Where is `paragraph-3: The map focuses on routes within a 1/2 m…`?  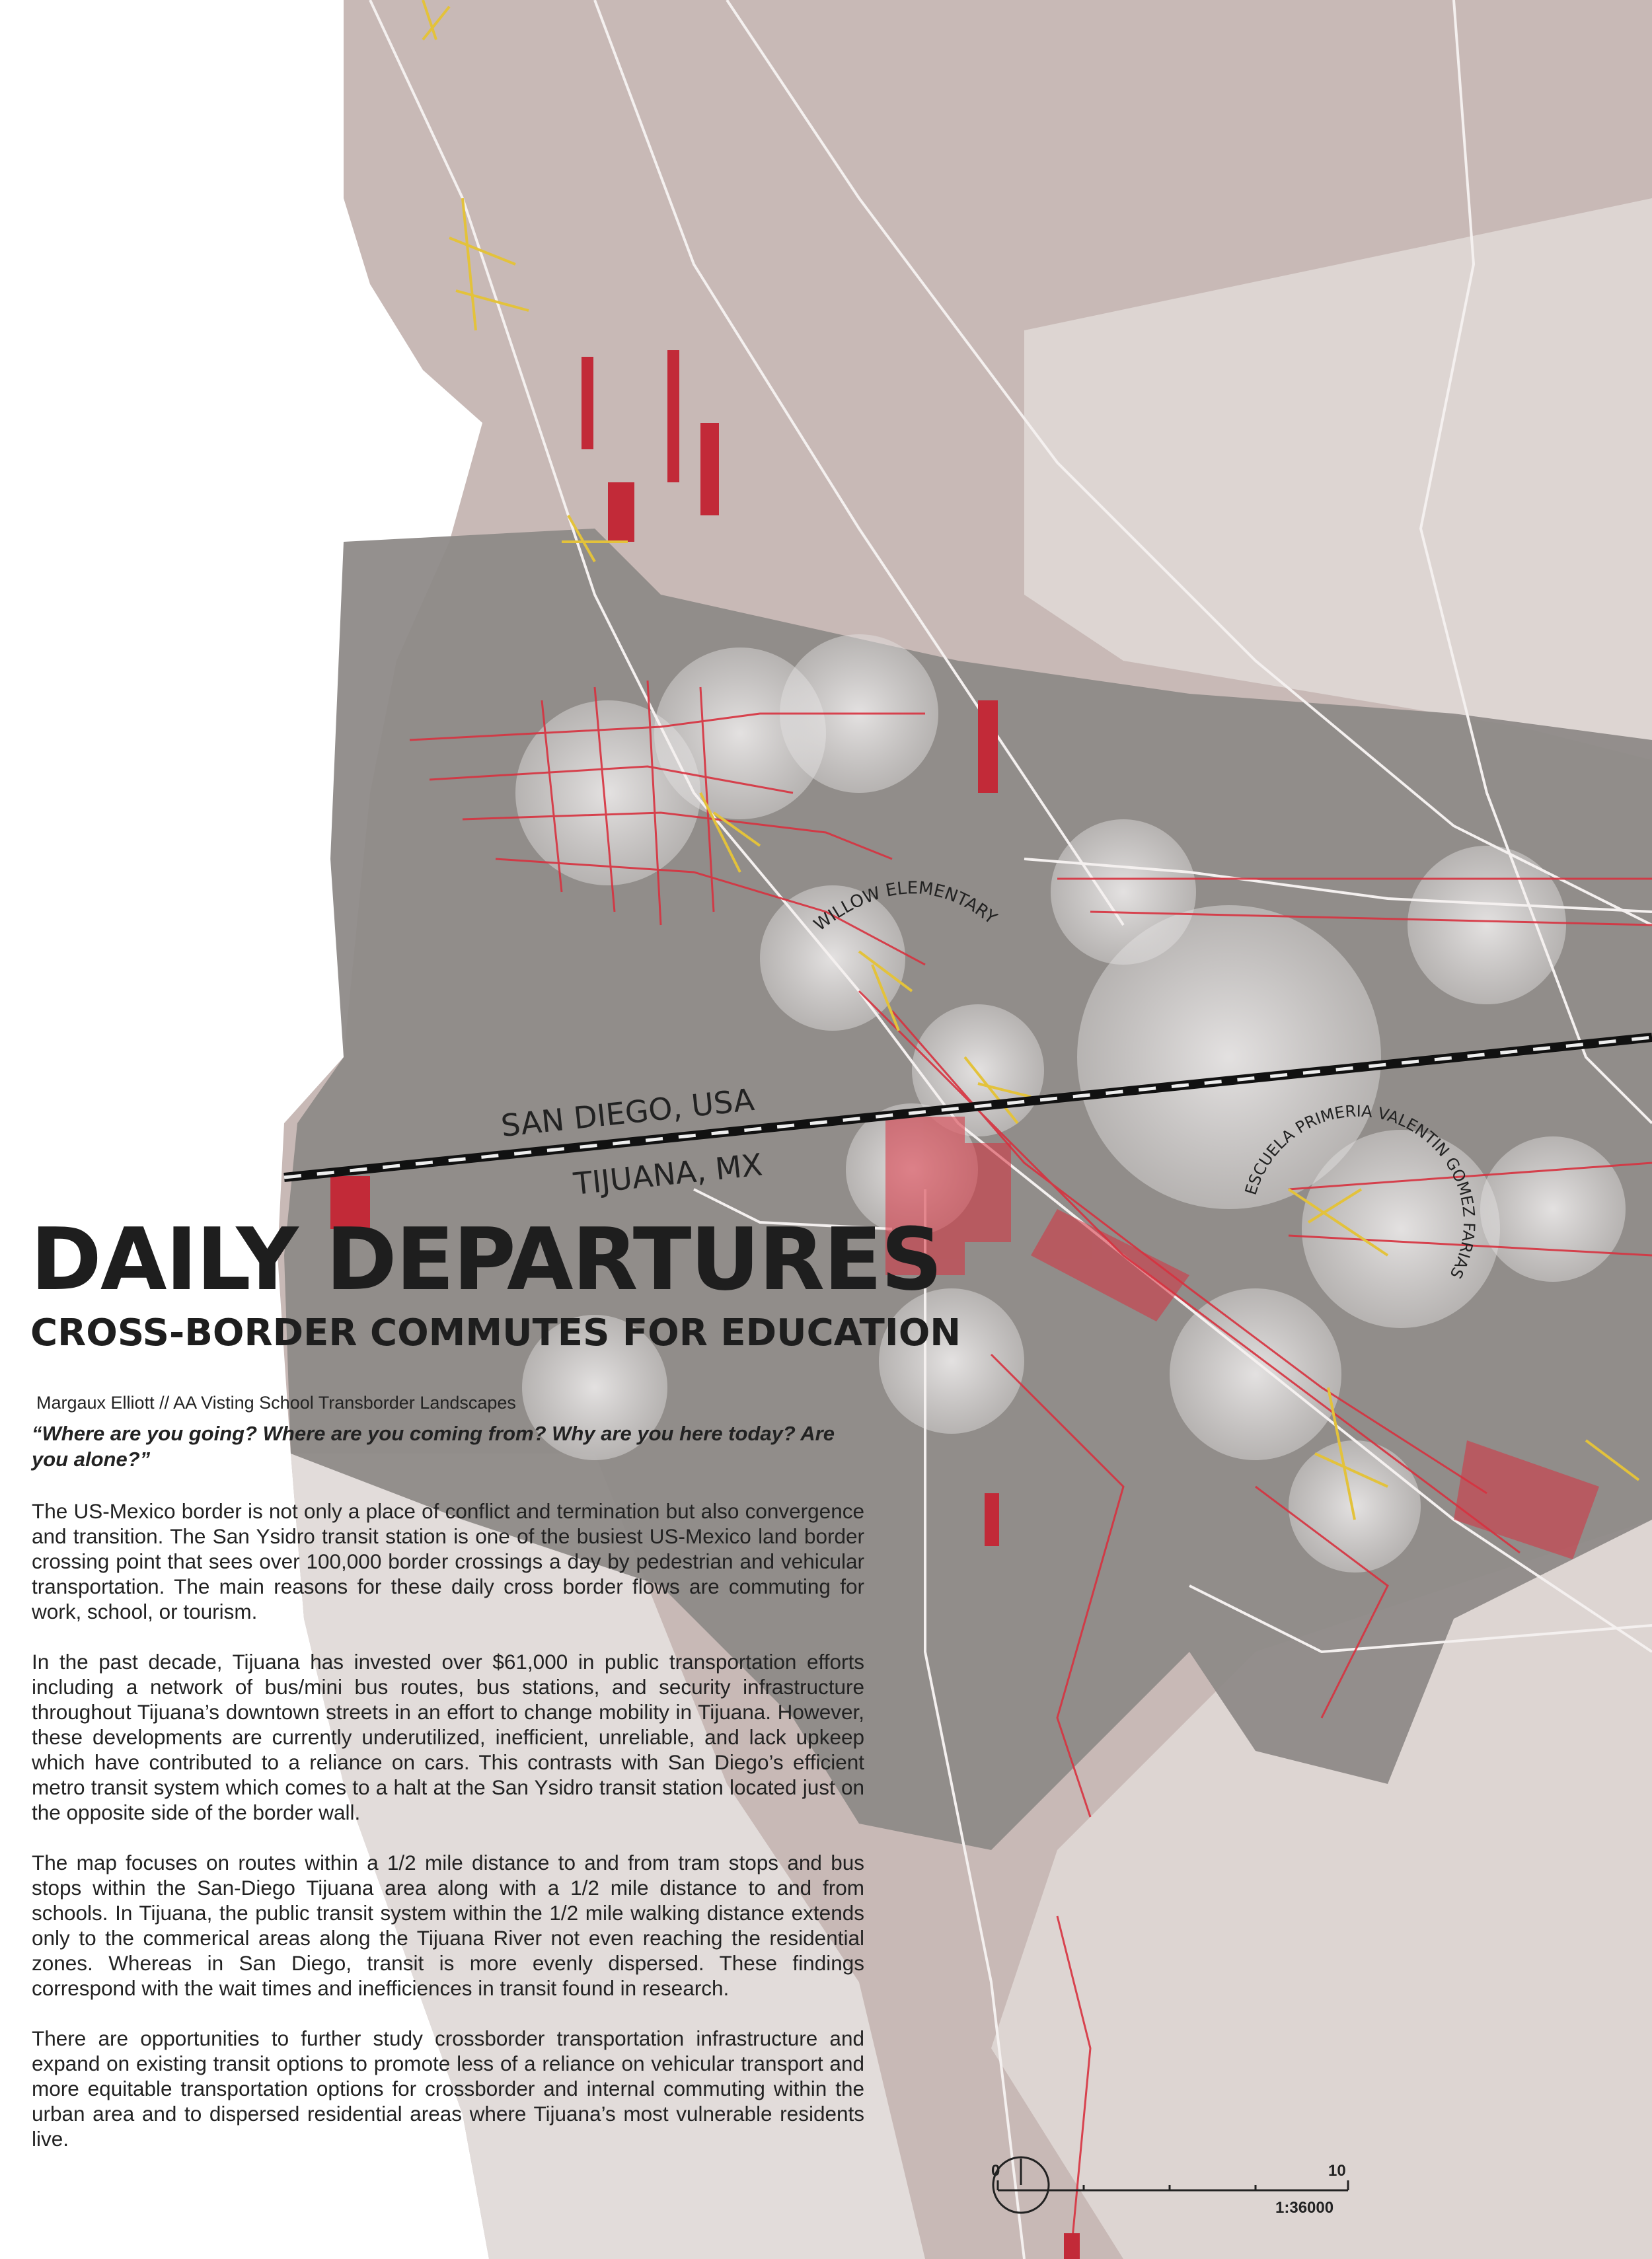
paragraph-3: The map focuses on routes within a 1/2 m… is located at coordinates (448, 1925).